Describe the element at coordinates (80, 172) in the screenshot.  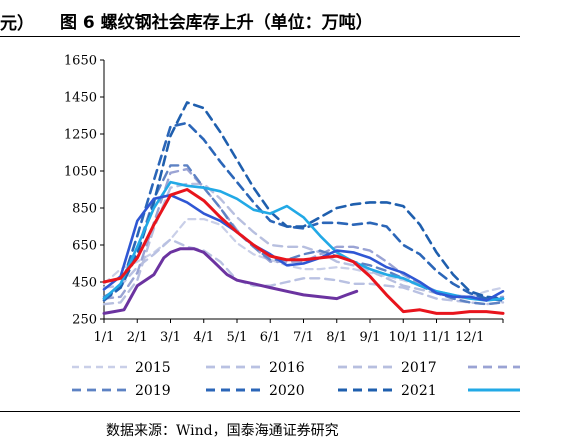
I see `y-tick-label: 1050` at that location.